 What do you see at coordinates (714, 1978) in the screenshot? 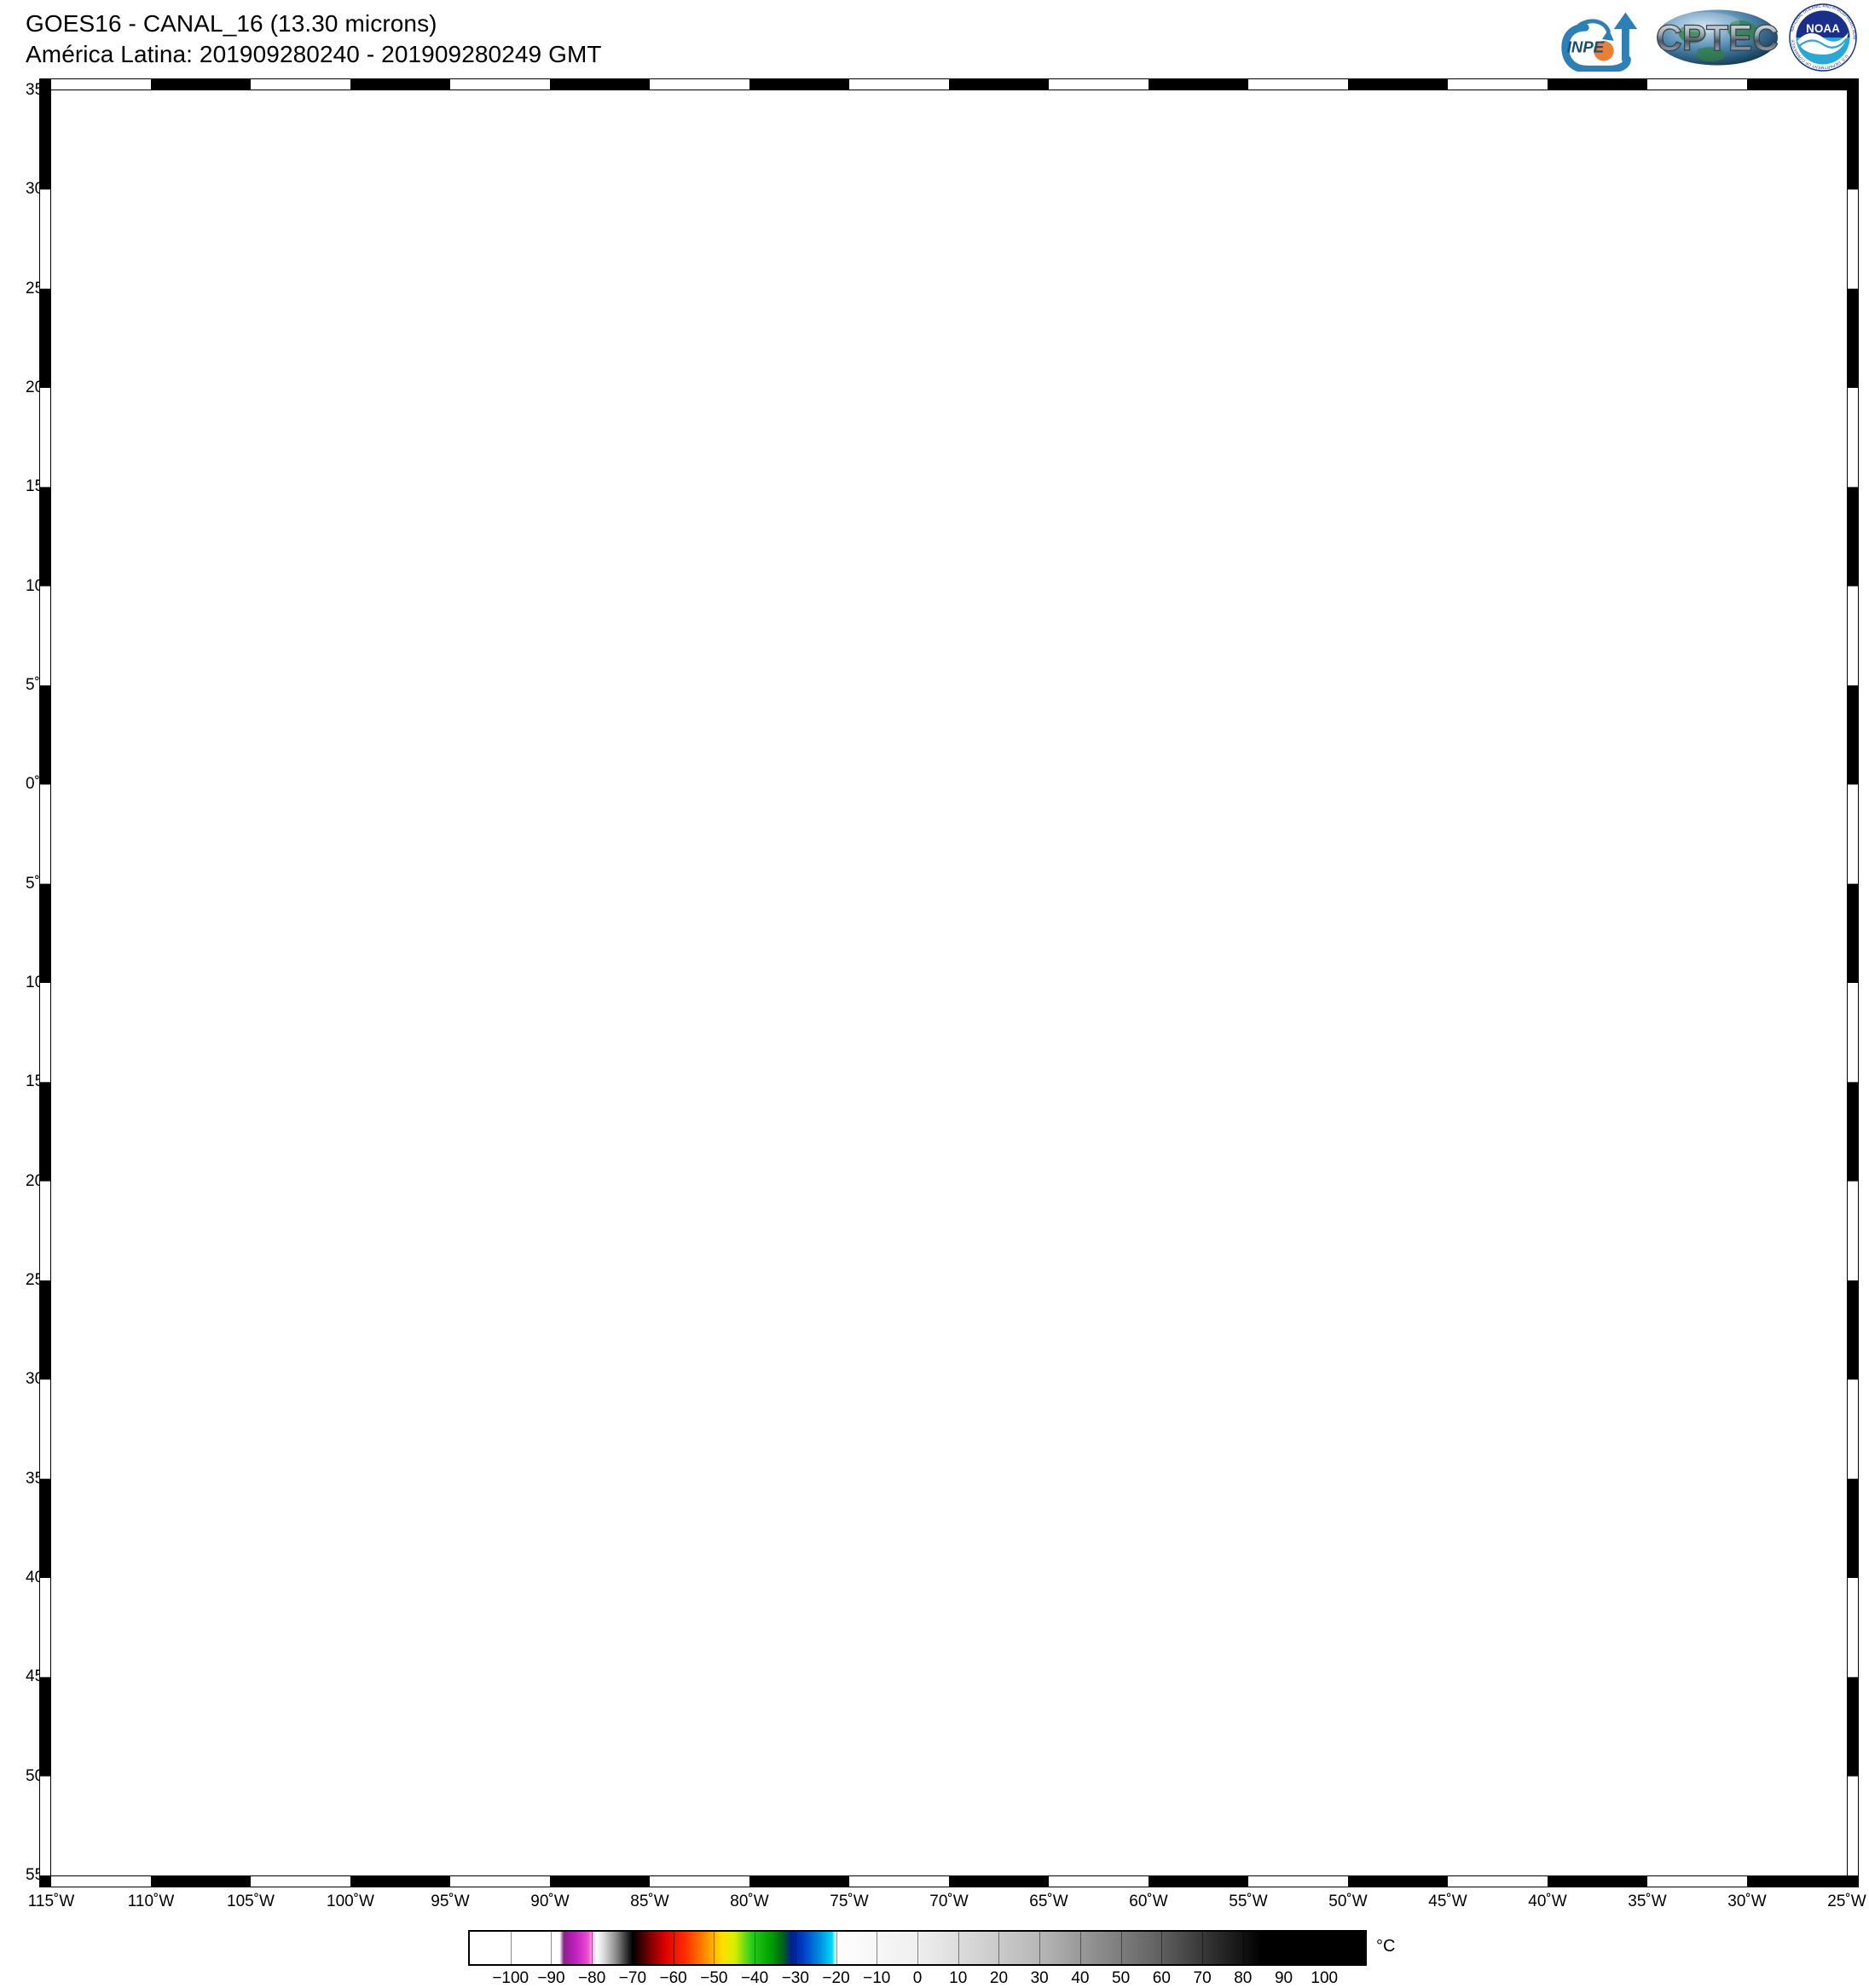
I see `colorbar-tick-label: −50` at bounding box center [714, 1978].